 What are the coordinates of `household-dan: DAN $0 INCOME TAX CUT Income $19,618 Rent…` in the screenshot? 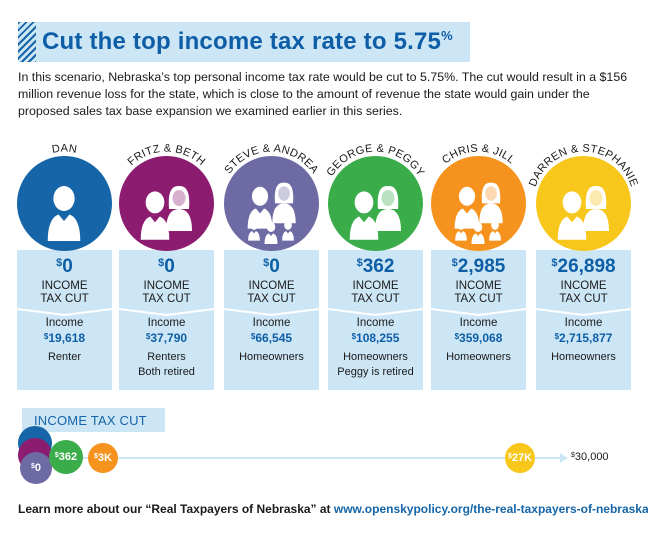 It's located at (64, 259).